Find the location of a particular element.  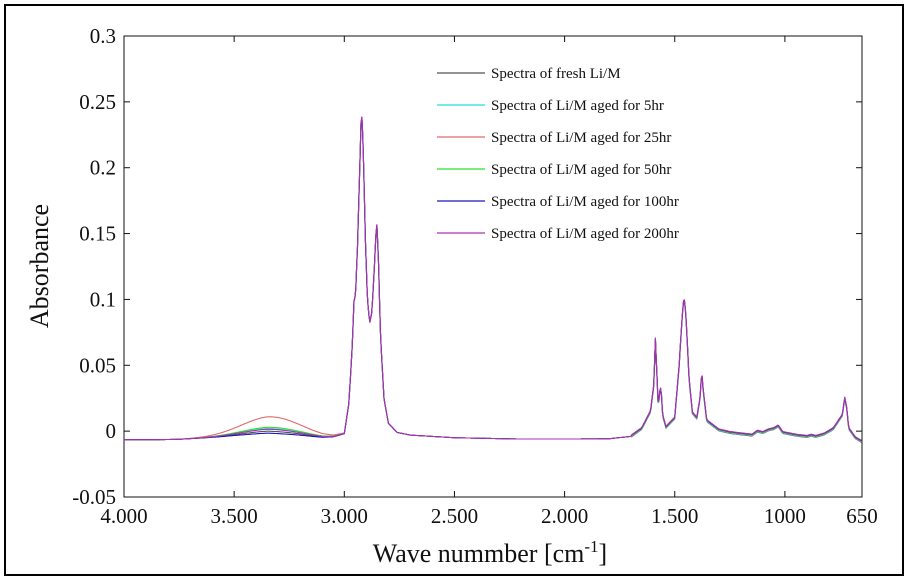

legend-label: Spectra of Li/M aged for 100hr is located at coordinates (585, 202).